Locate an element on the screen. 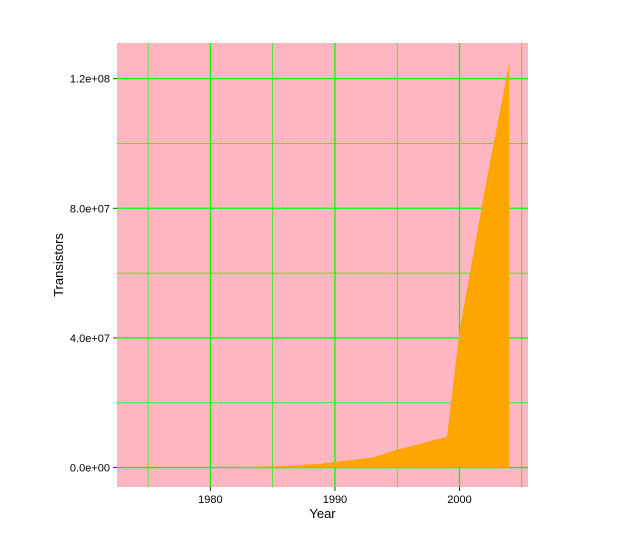 The width and height of the screenshot is (617, 558). x-axis-ticks: 1980 1990 2000 is located at coordinates (335, 496).